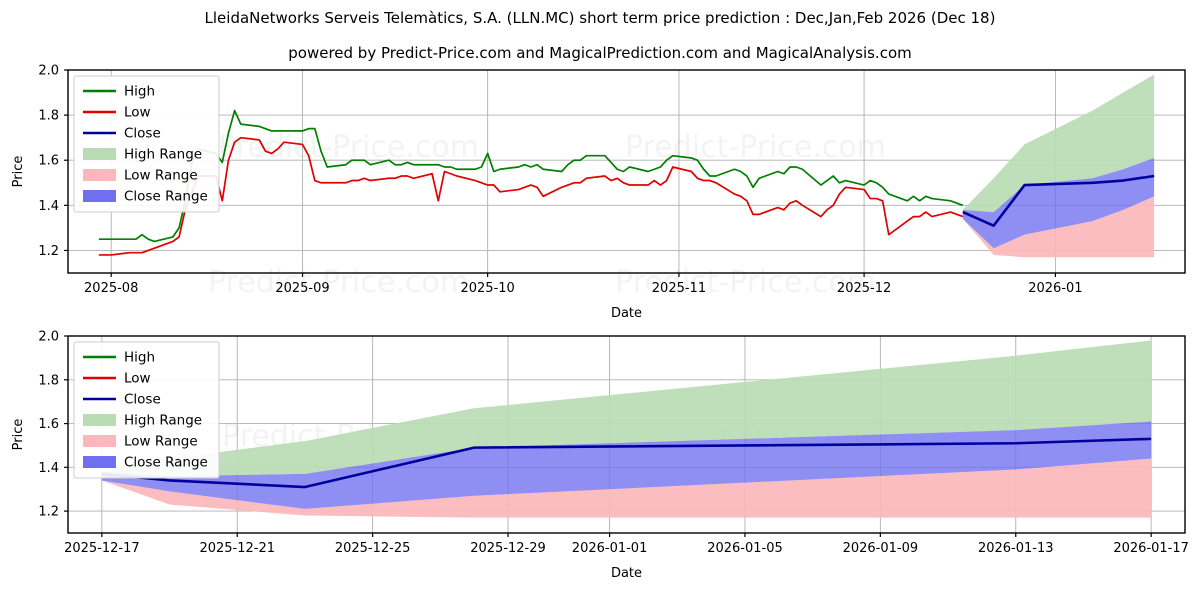 The width and height of the screenshot is (1200, 600). What do you see at coordinates (102, 548) in the screenshot?
I see `x-tick-label: 2025-12-17` at bounding box center [102, 548].